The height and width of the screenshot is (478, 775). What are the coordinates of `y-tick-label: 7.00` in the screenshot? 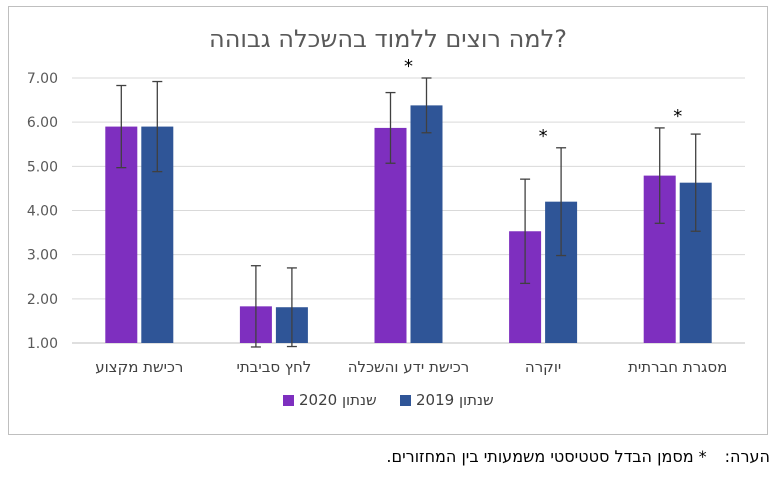 It's located at (42, 79).